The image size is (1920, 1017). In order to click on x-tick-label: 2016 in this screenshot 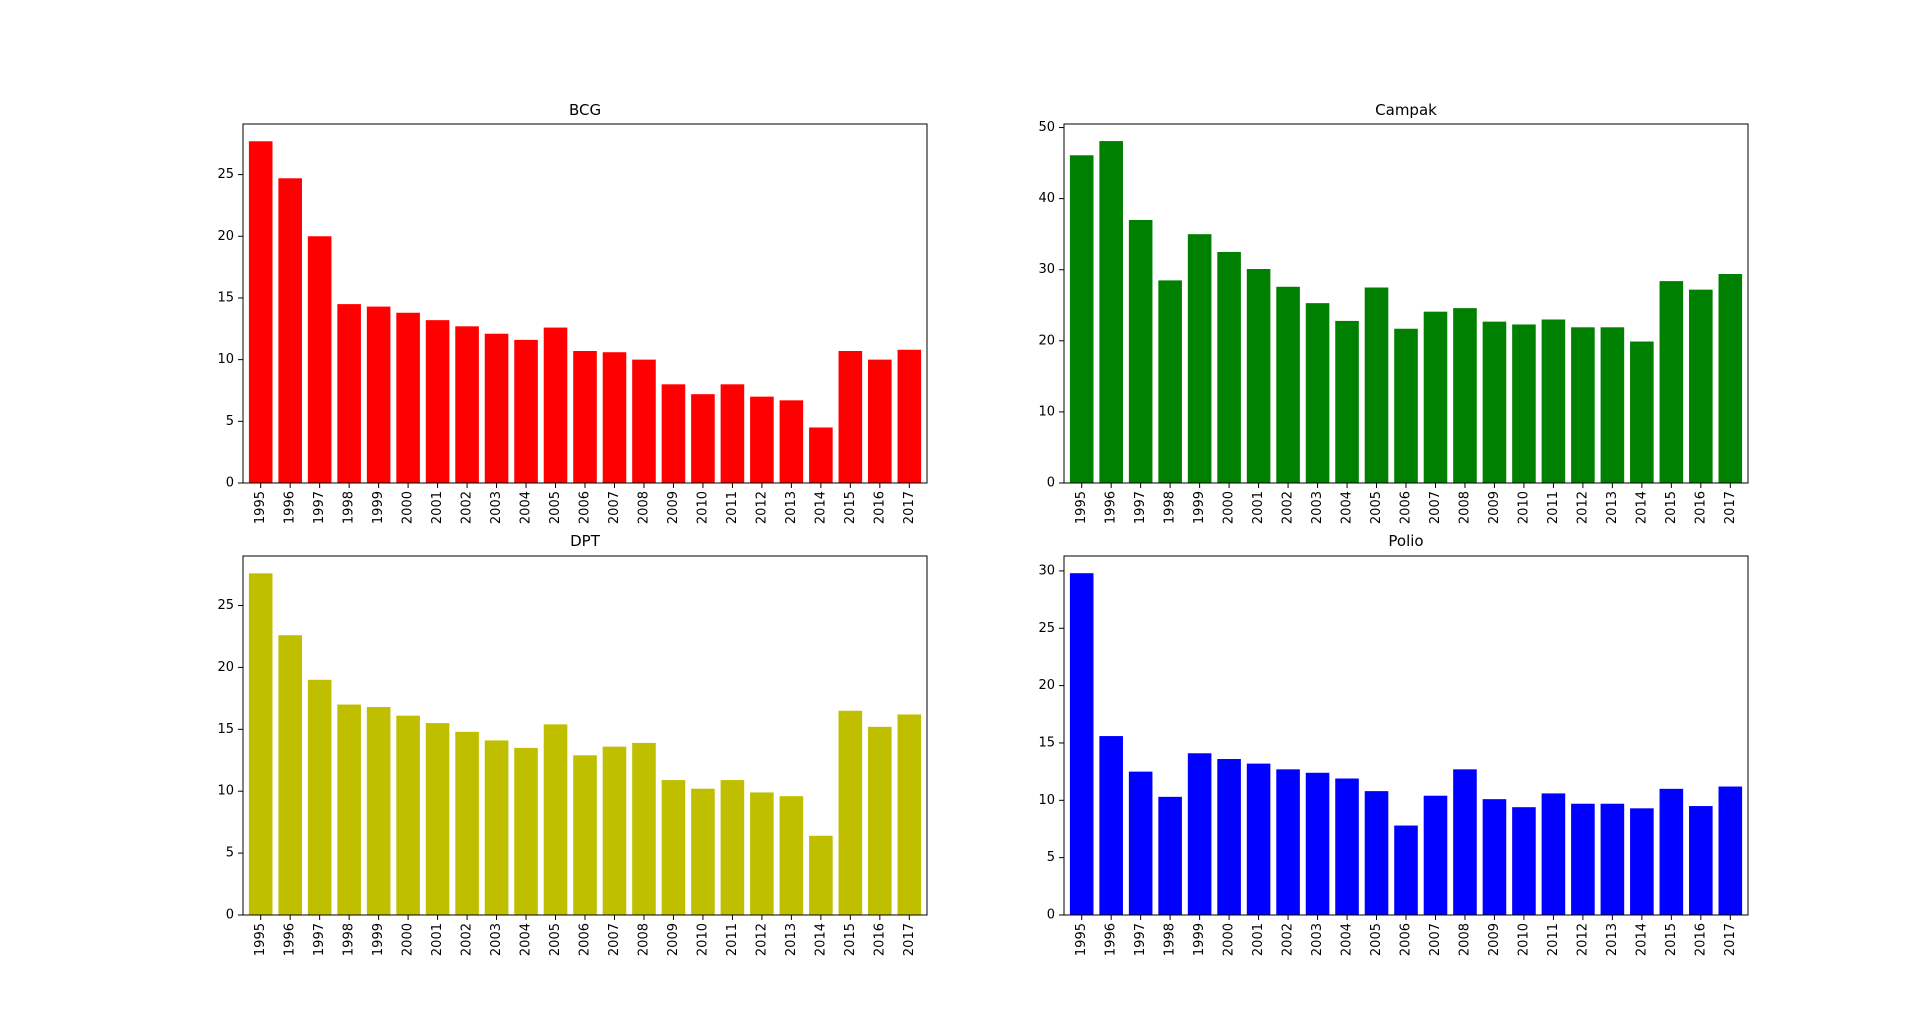, I will do `click(1700, 507)`.